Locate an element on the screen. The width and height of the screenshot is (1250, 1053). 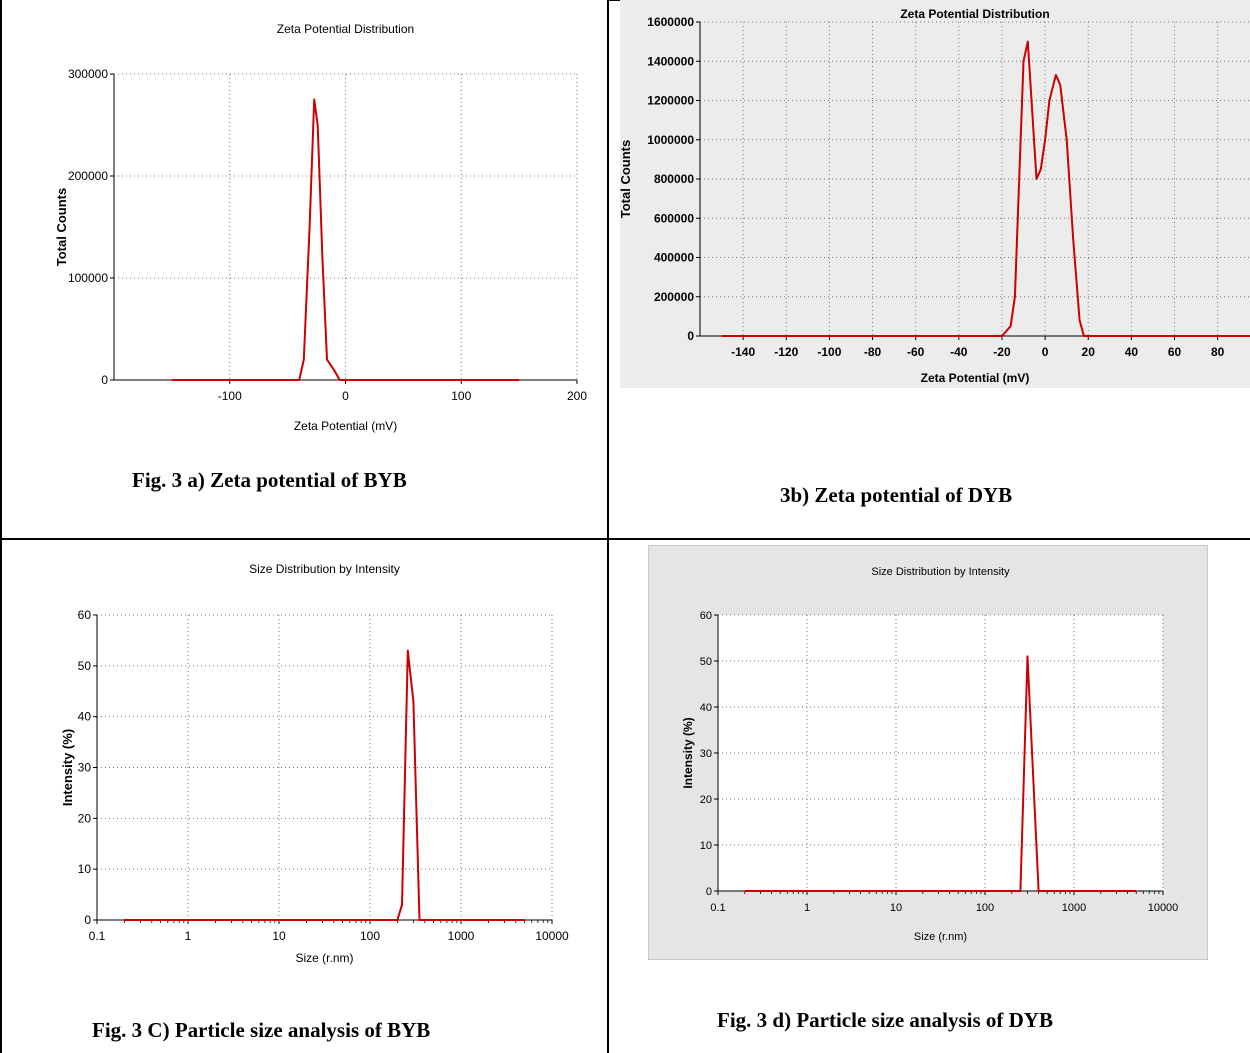
table-border-middle is located at coordinates (608, 526).